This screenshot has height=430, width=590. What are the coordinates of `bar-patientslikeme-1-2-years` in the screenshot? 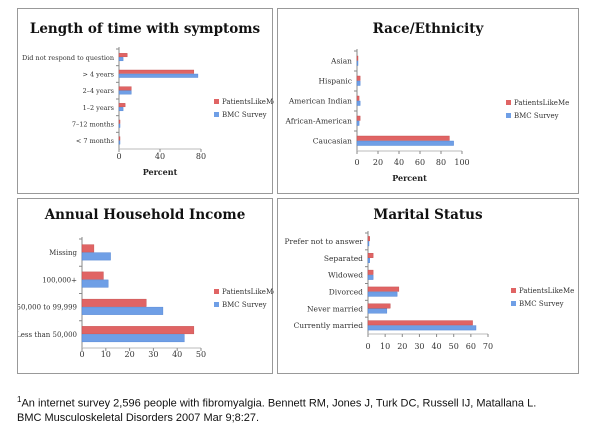 It's located at (122, 105).